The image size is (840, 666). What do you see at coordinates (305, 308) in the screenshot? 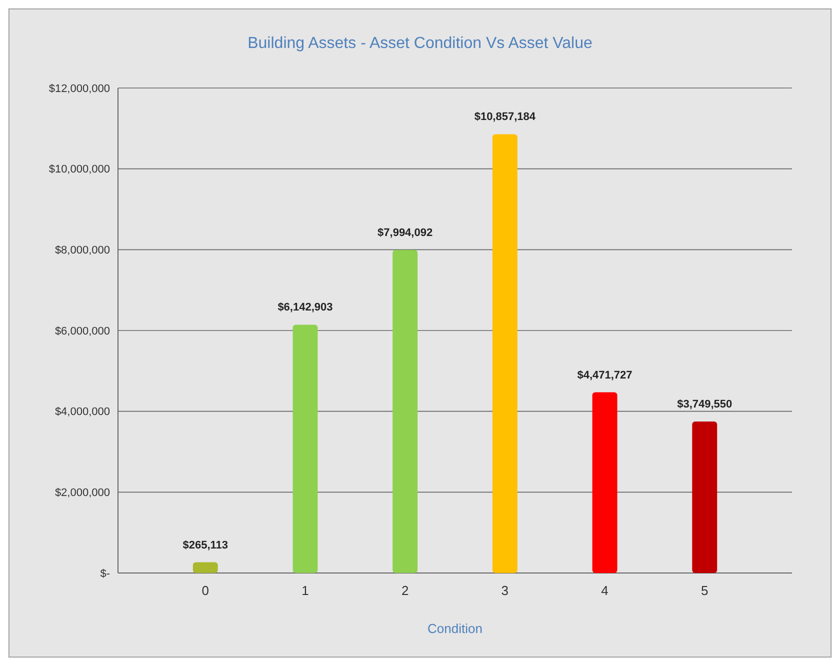
I see `data-label: $6,142,903` at bounding box center [305, 308].